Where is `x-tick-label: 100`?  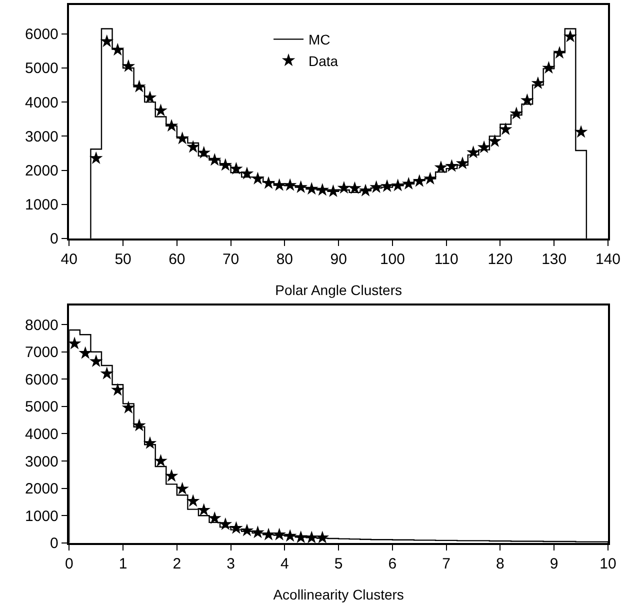 x-tick-label: 100 is located at coordinates (392, 259).